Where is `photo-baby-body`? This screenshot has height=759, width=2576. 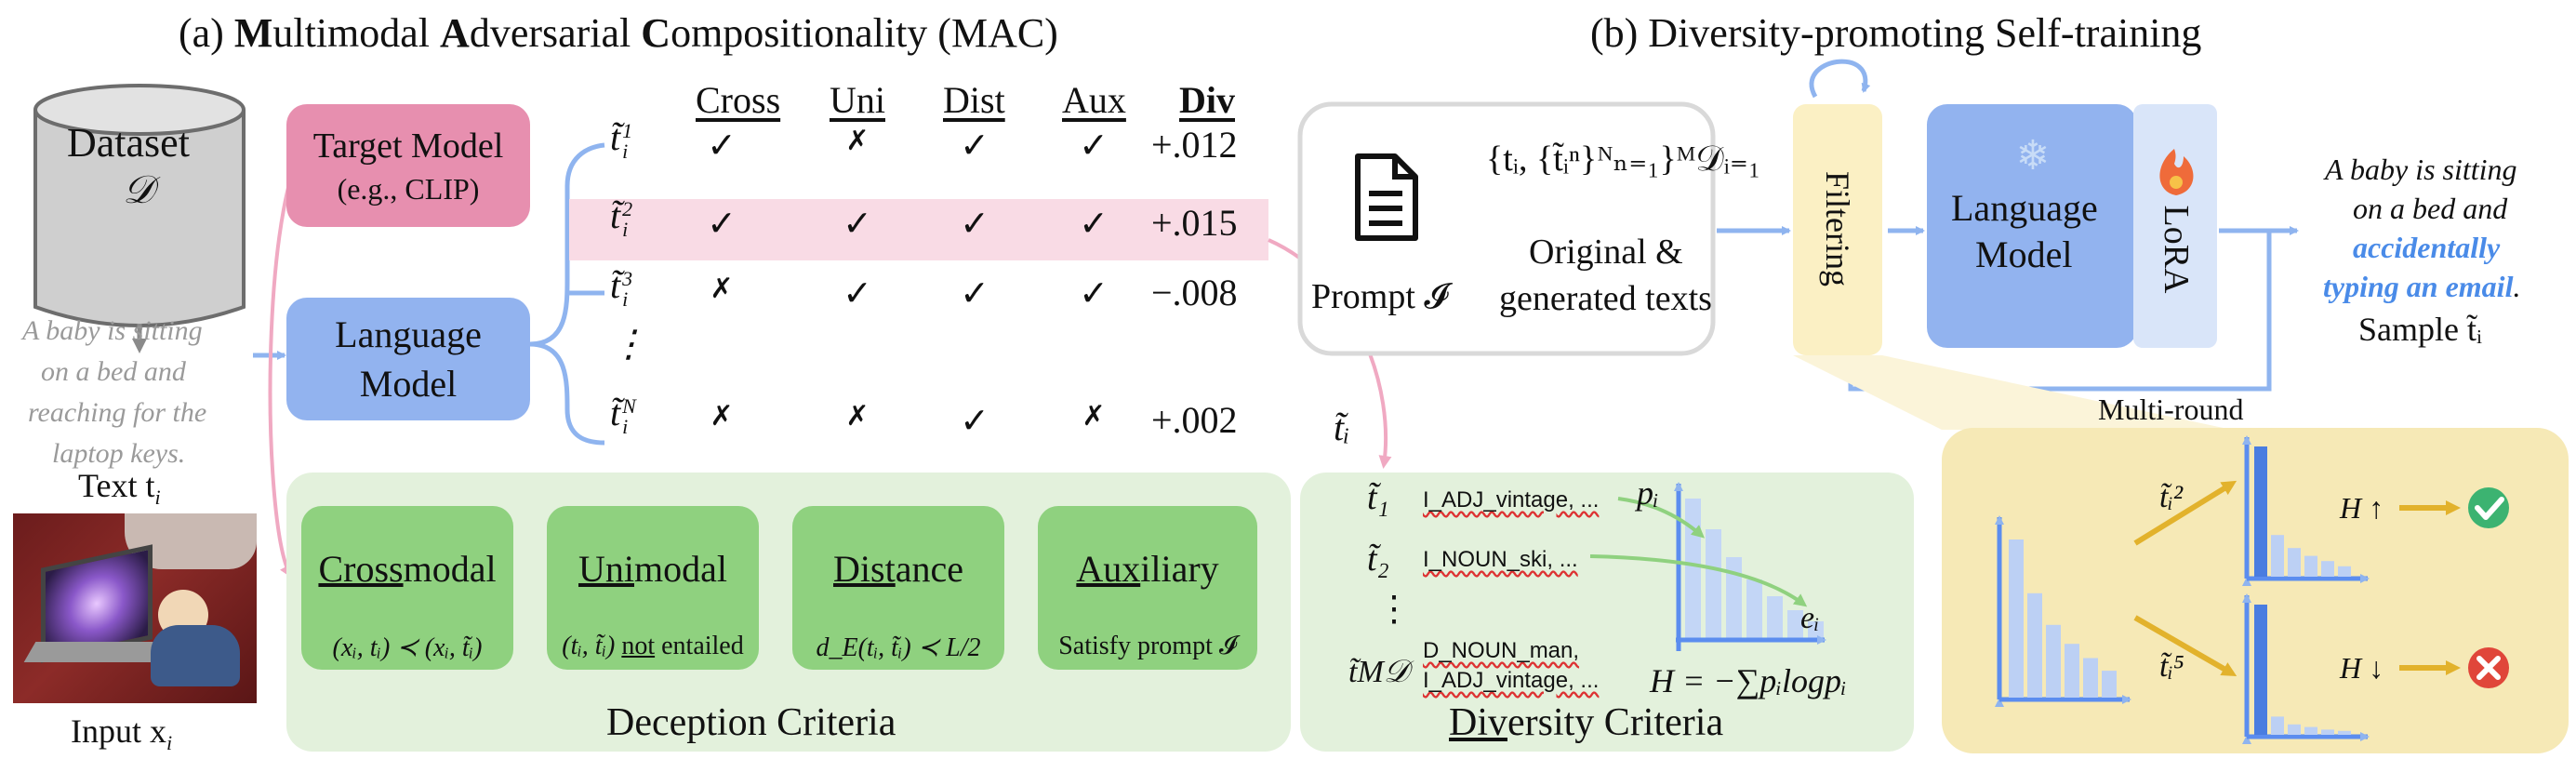
photo-baby-body is located at coordinates (195, 655).